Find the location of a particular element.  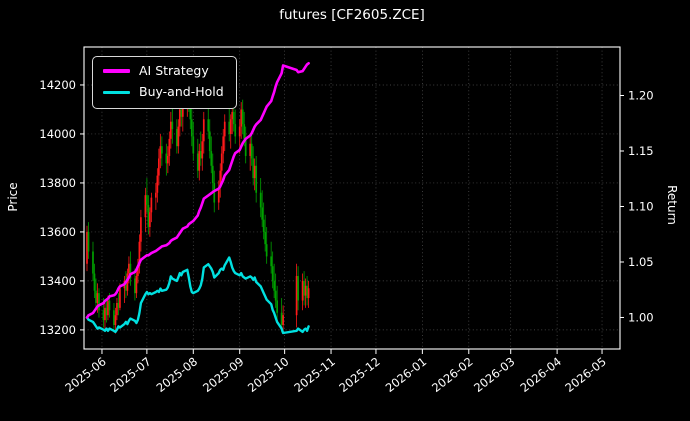

return-tick-label: 1.10 is located at coordinates (641, 206).